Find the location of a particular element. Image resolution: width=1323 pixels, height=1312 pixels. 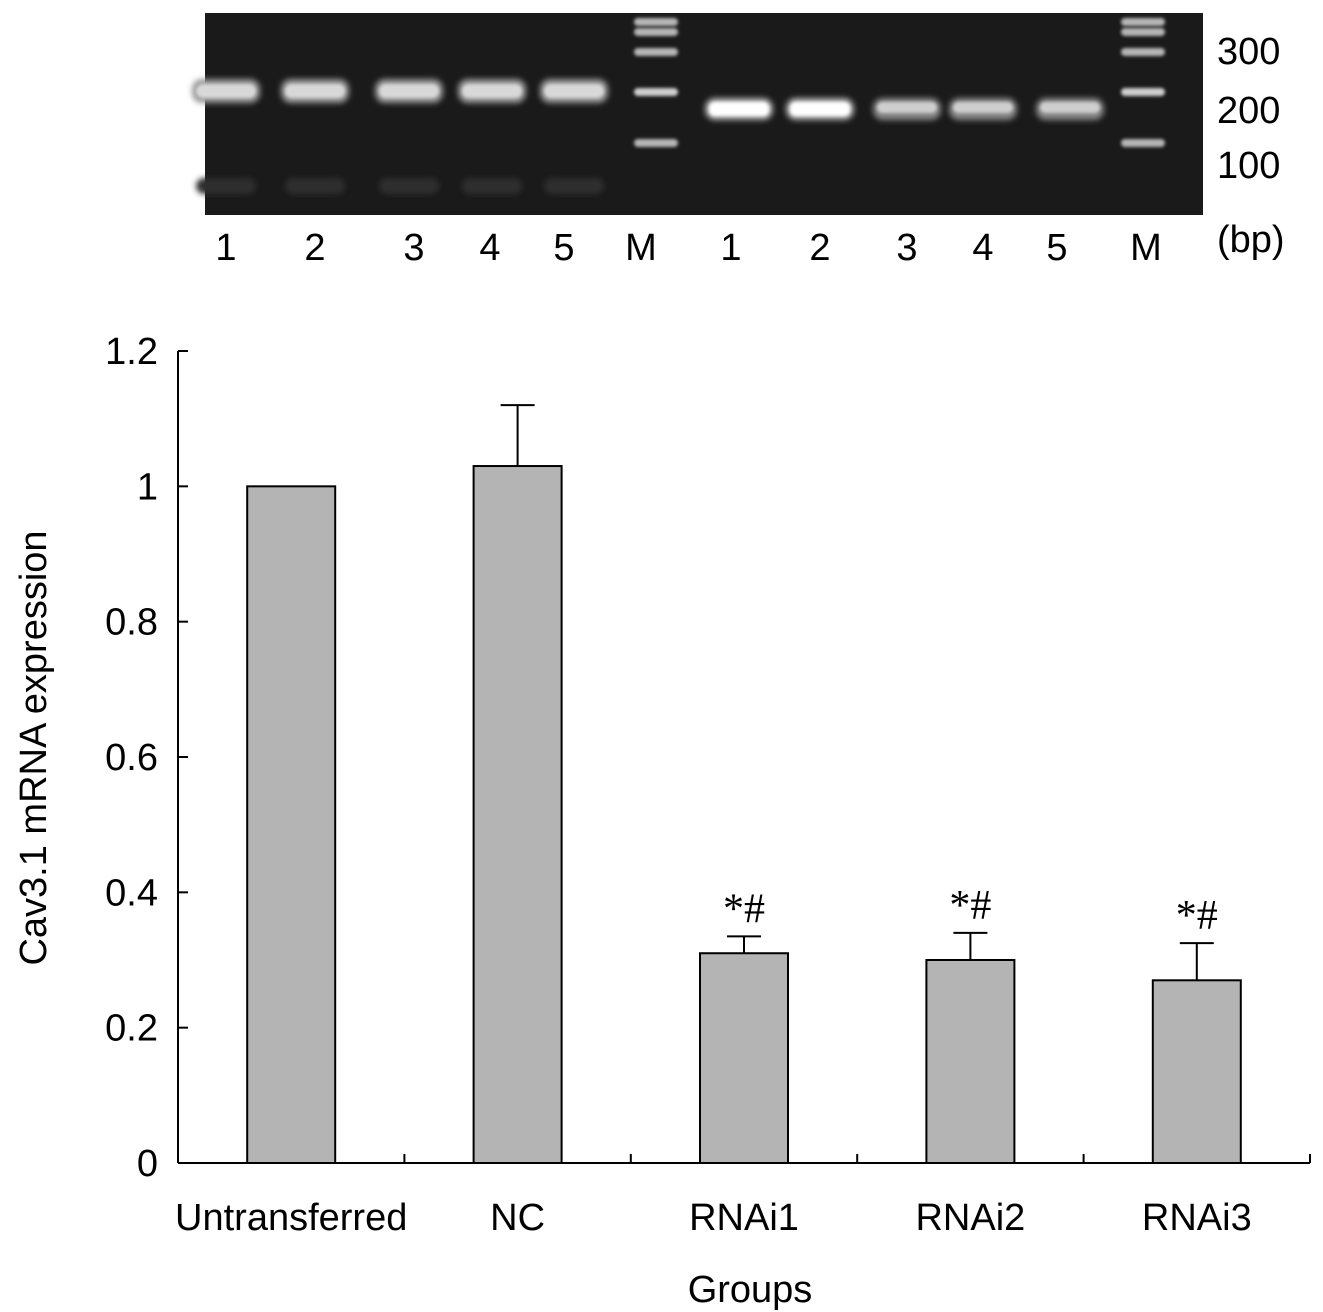

y-ticks-layer: 0 0.2 0.4 0.6 0.8 1 1.2 is located at coordinates (146, 758).